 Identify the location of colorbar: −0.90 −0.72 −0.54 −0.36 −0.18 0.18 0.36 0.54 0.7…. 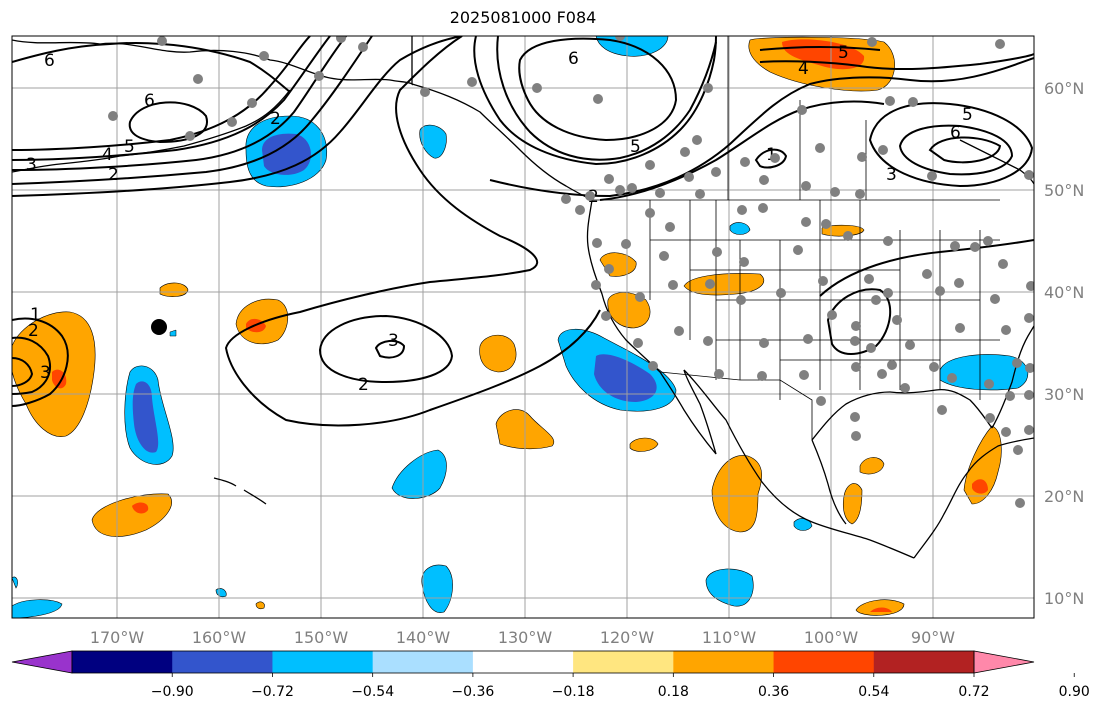
(550, 675).